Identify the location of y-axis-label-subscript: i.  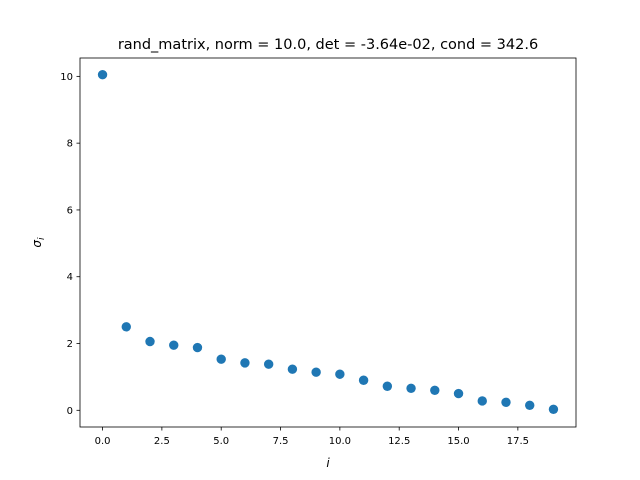
(42, 238).